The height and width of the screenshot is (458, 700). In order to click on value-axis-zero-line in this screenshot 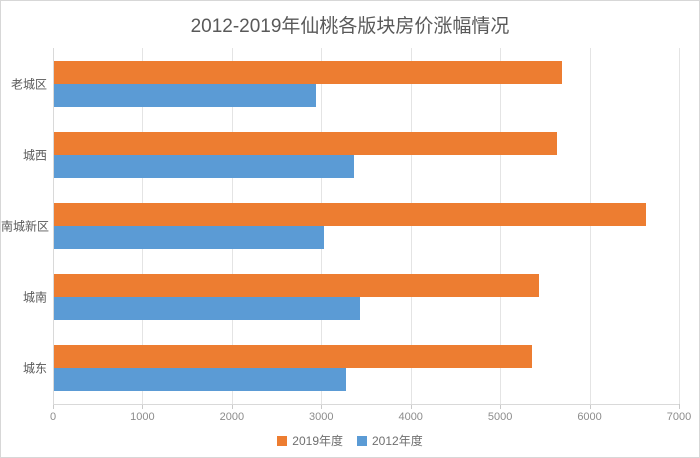, I will do `click(53, 226)`.